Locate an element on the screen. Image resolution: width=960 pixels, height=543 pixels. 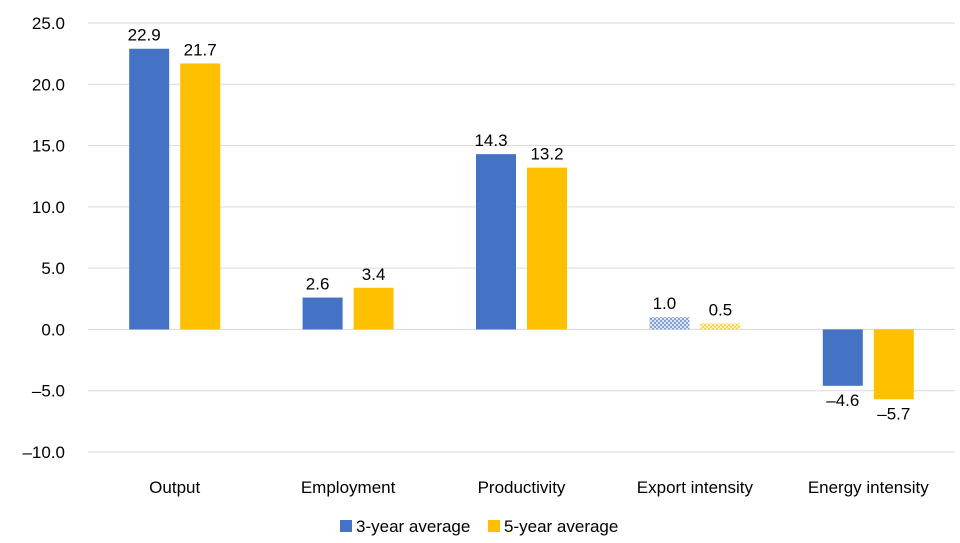
y-tick-label: 10.0 is located at coordinates (48, 207).